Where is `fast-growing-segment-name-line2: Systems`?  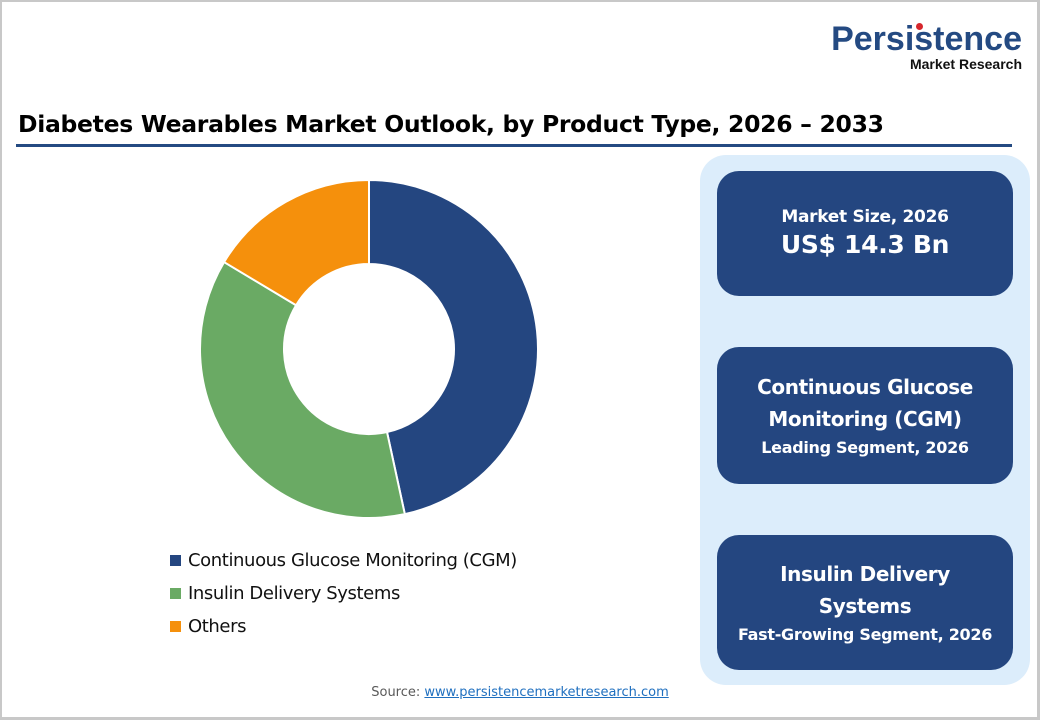
fast-growing-segment-name-line2: Systems is located at coordinates (865, 605).